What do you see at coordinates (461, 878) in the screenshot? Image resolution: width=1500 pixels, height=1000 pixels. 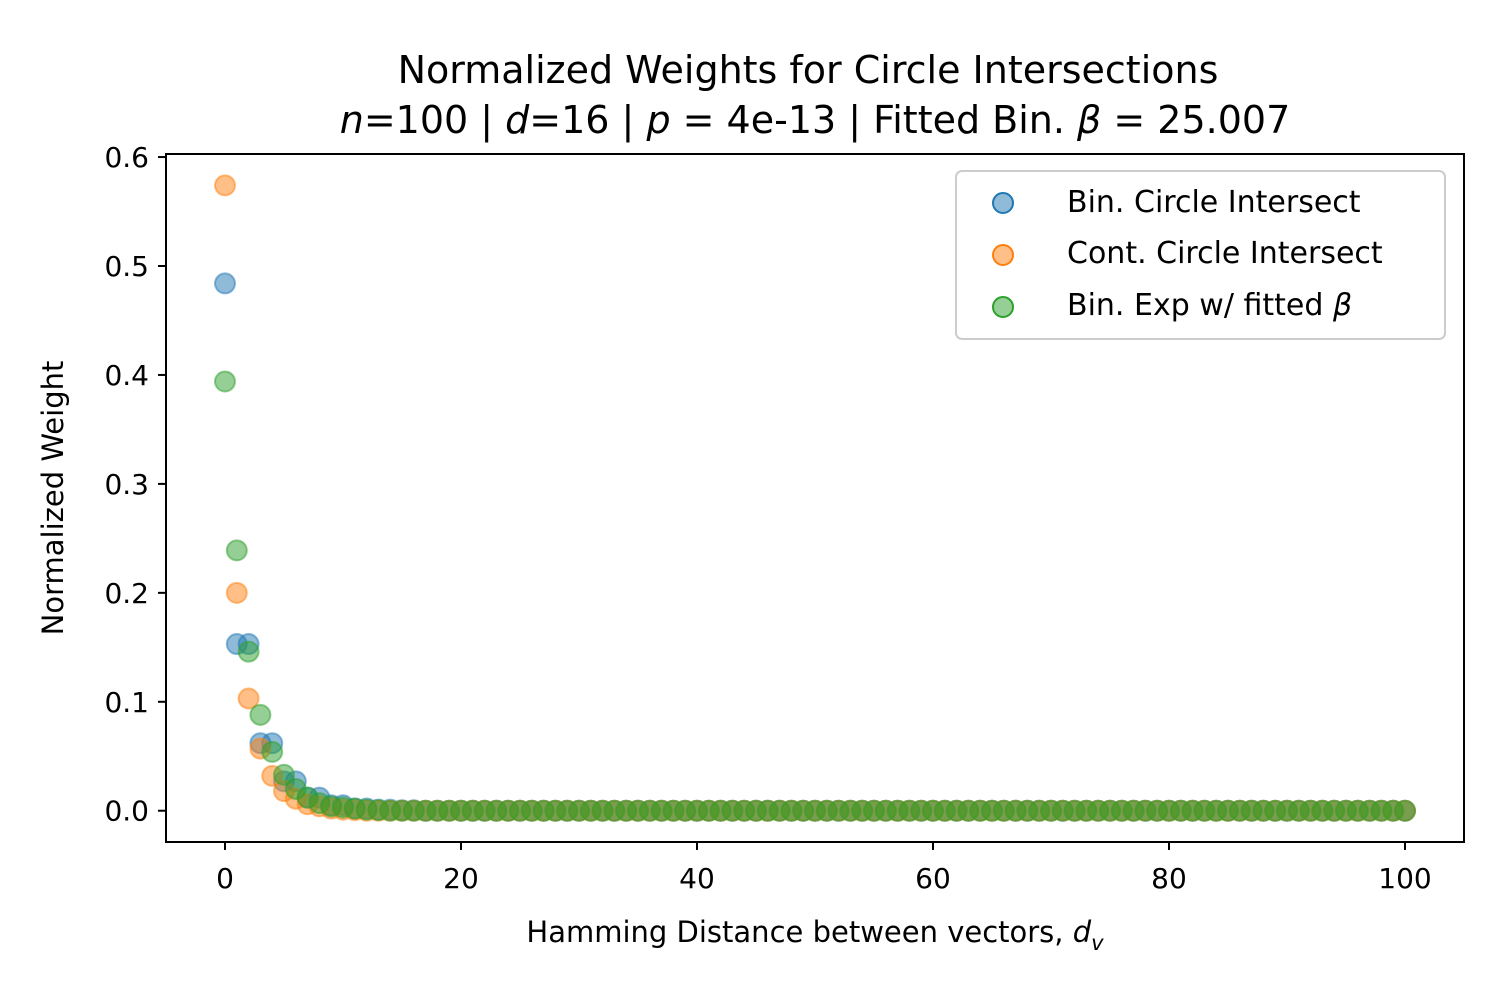 I see `x-tick-label: 20` at bounding box center [461, 878].